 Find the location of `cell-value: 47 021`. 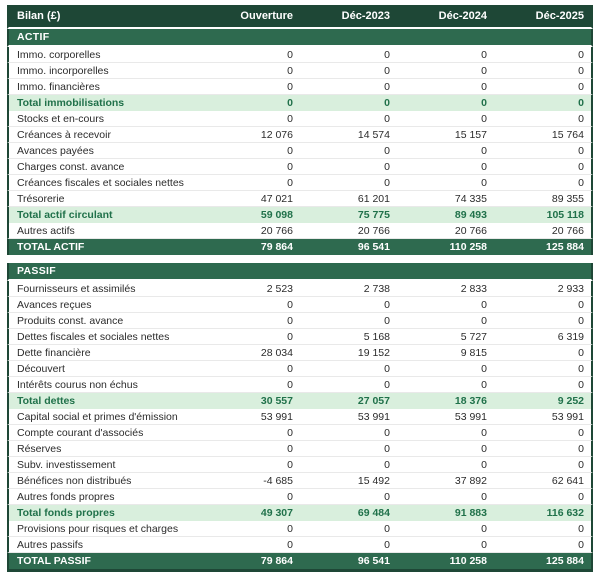

cell-value: 47 021 is located at coordinates (276, 198).